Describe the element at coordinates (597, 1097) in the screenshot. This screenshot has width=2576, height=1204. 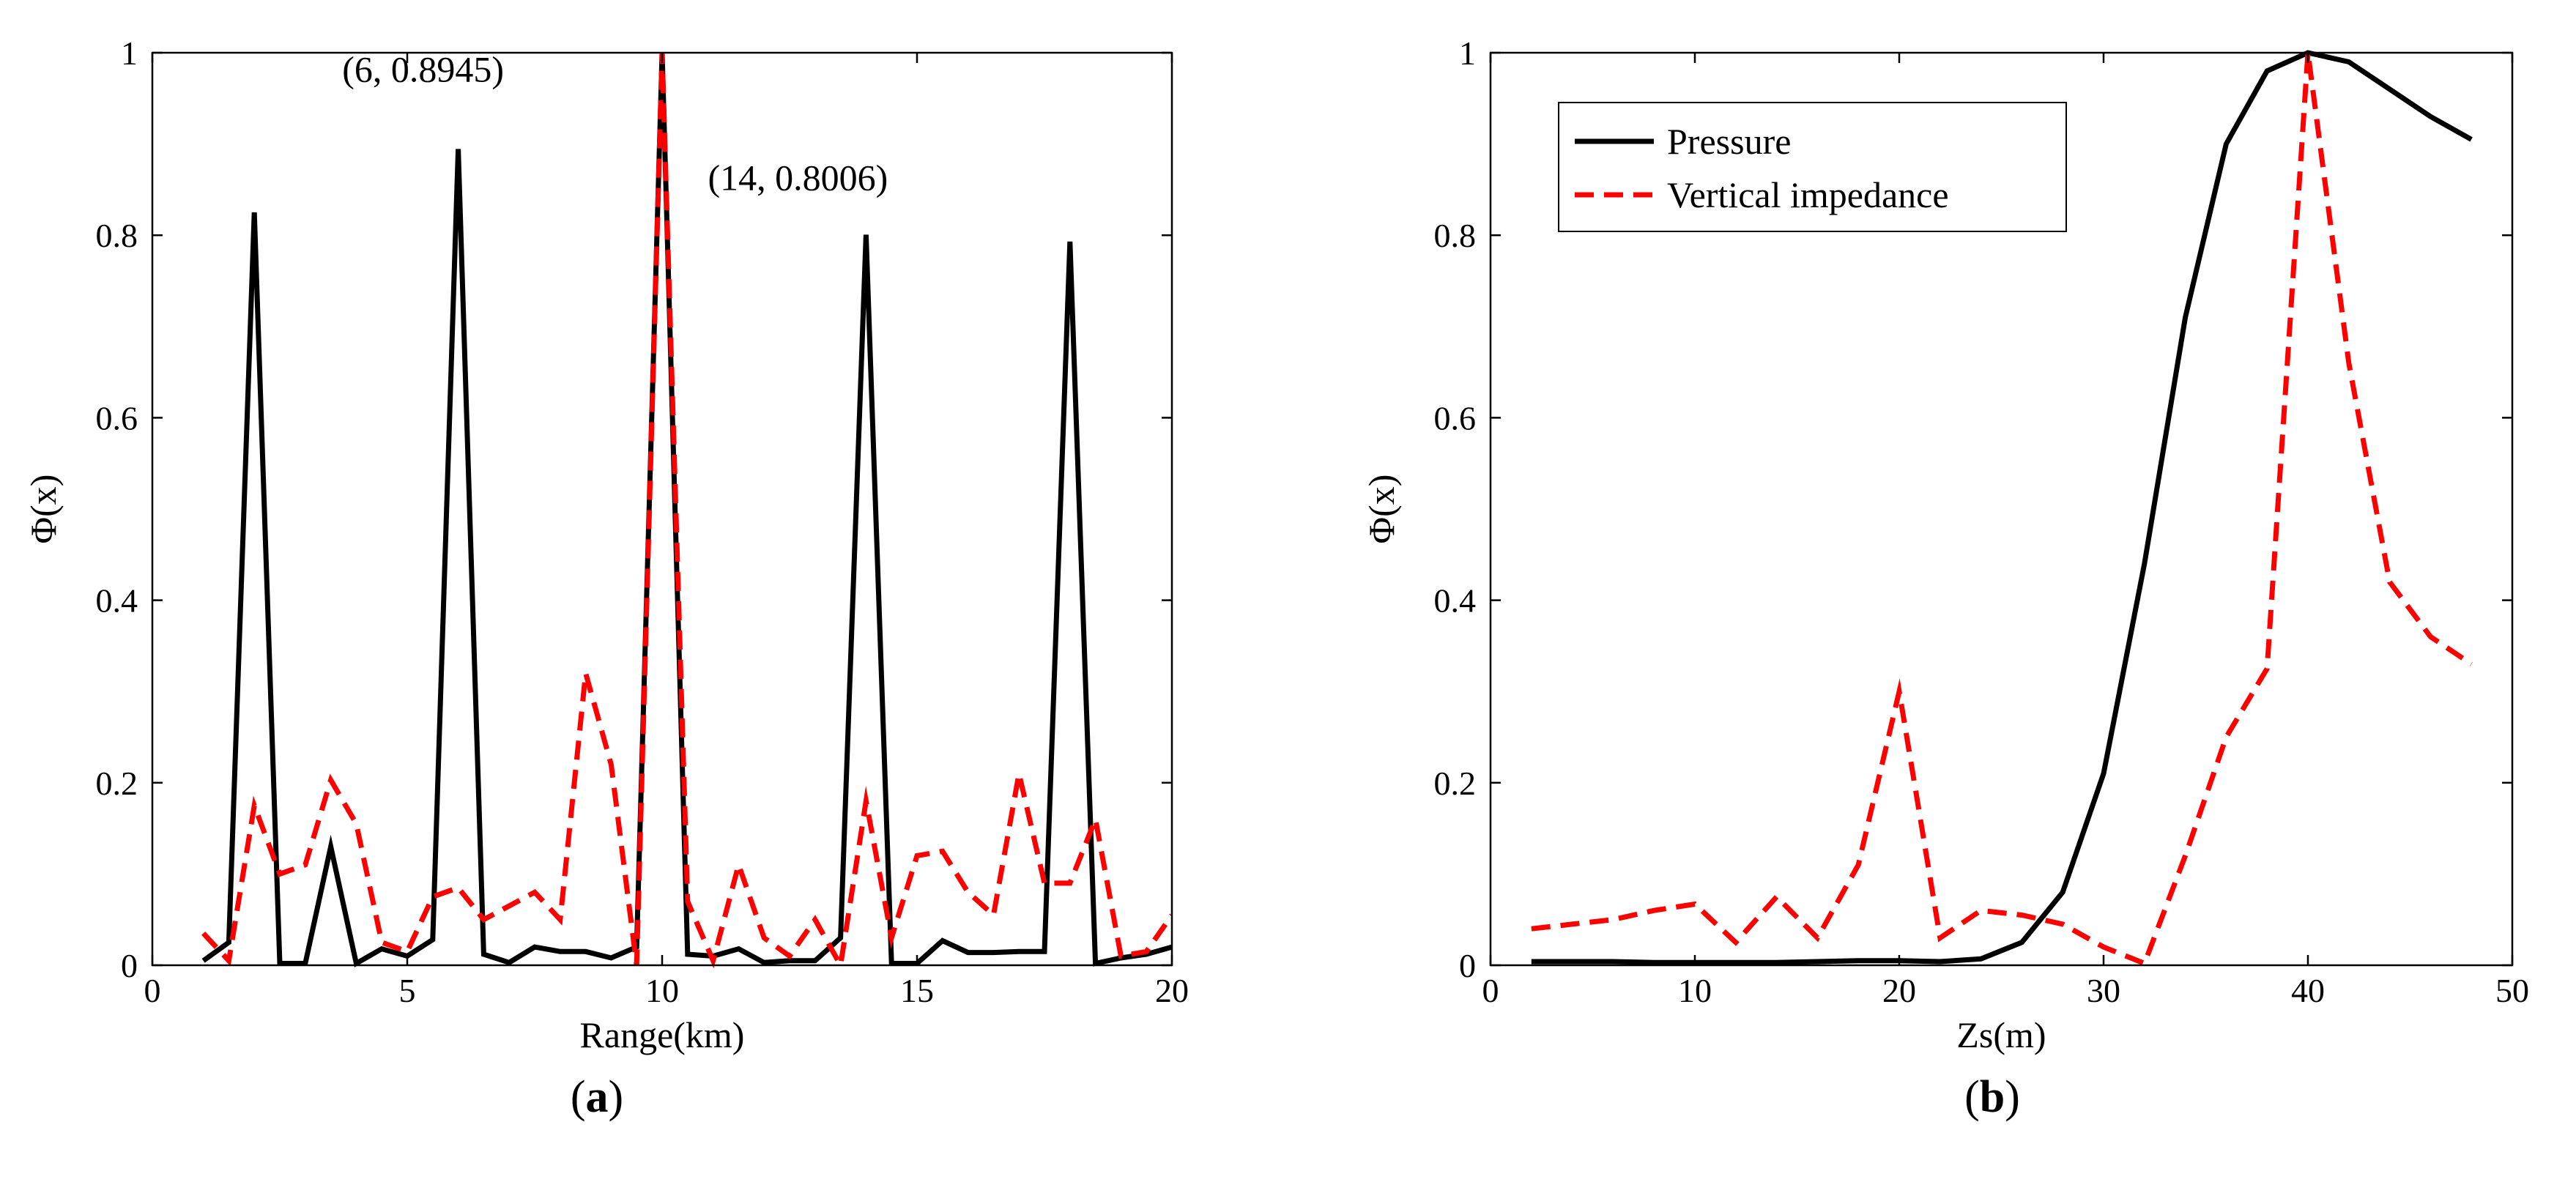
I see `panel-a-caption-letter: a` at that location.